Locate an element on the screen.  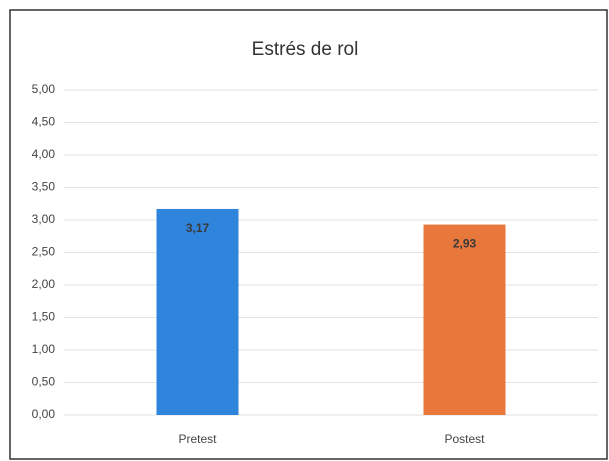
data-label: 3,17 is located at coordinates (198, 228).